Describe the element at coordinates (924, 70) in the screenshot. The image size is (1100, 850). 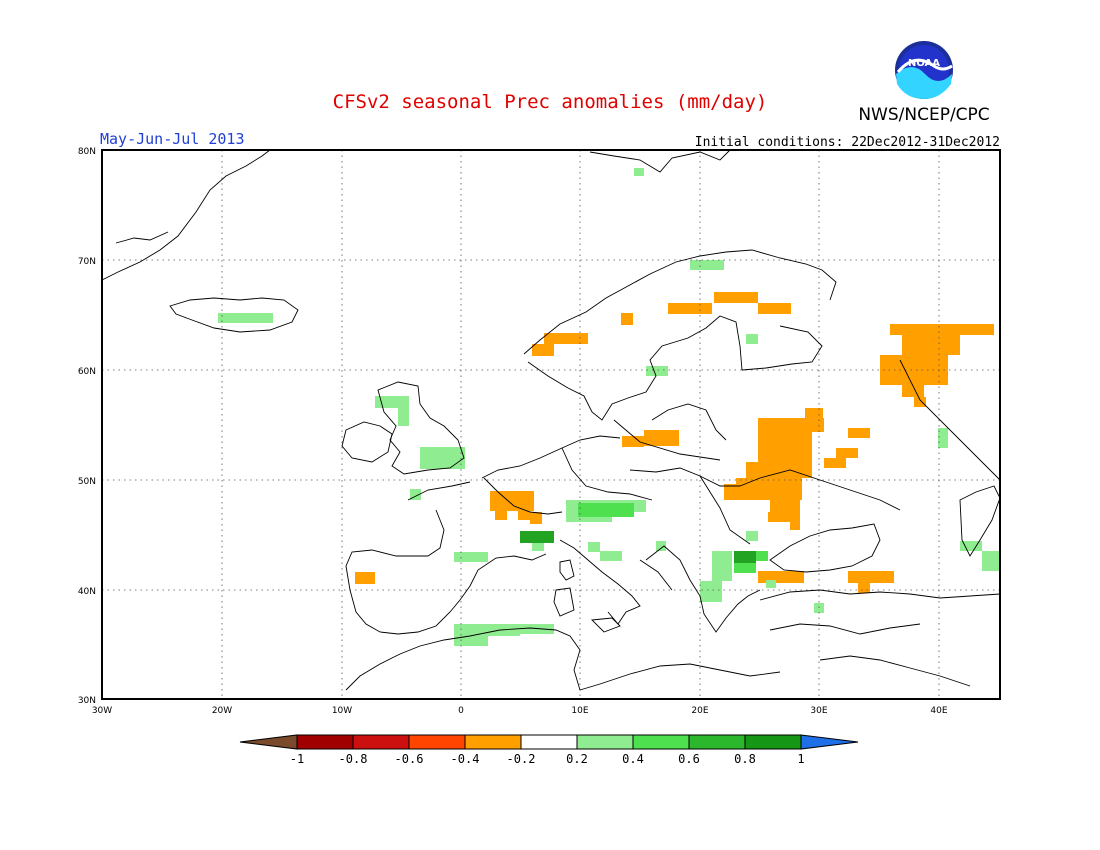
I see `noaa-logo: NOAA` at that location.